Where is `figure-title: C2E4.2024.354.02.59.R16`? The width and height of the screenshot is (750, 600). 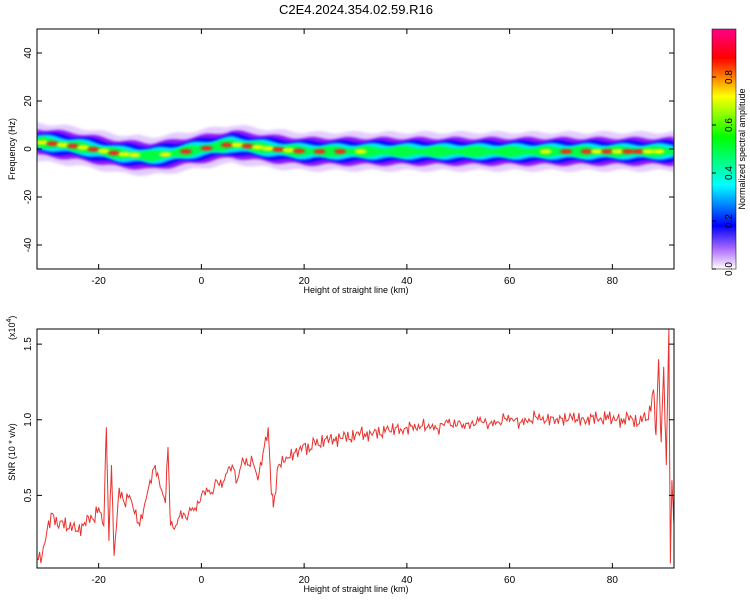 figure-title: C2E4.2024.354.02.59.R16 is located at coordinates (356, 9).